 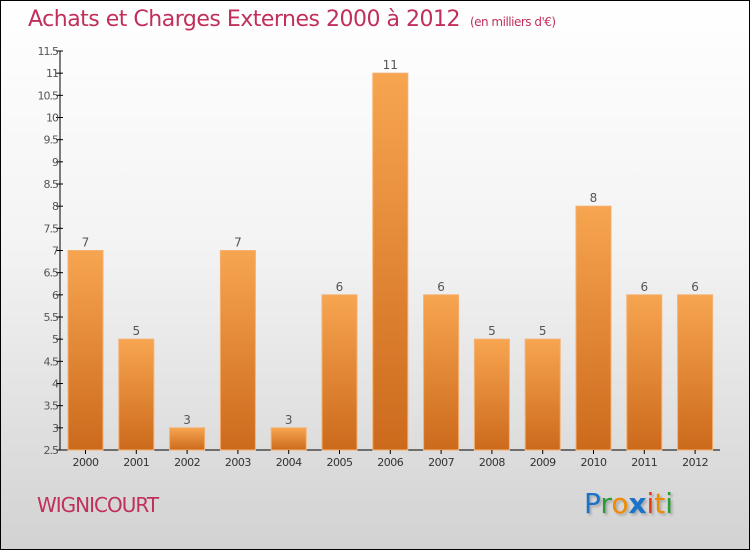 I want to click on bar-2004, so click(x=288, y=439).